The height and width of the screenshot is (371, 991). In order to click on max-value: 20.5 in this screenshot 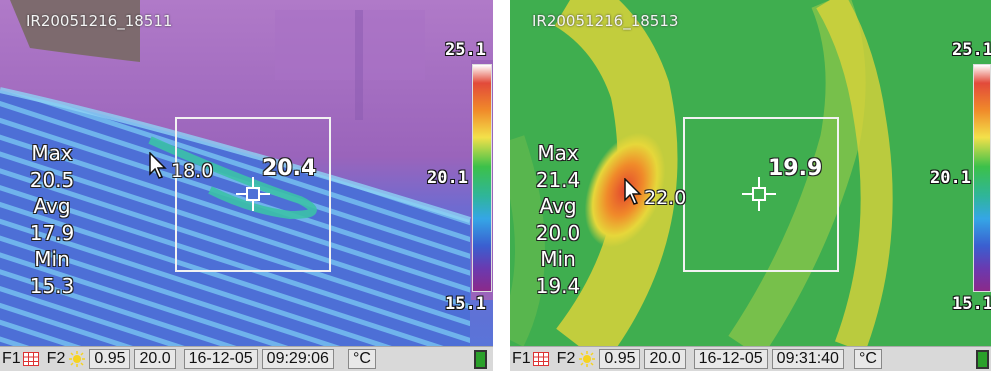, I will do `click(52, 179)`.